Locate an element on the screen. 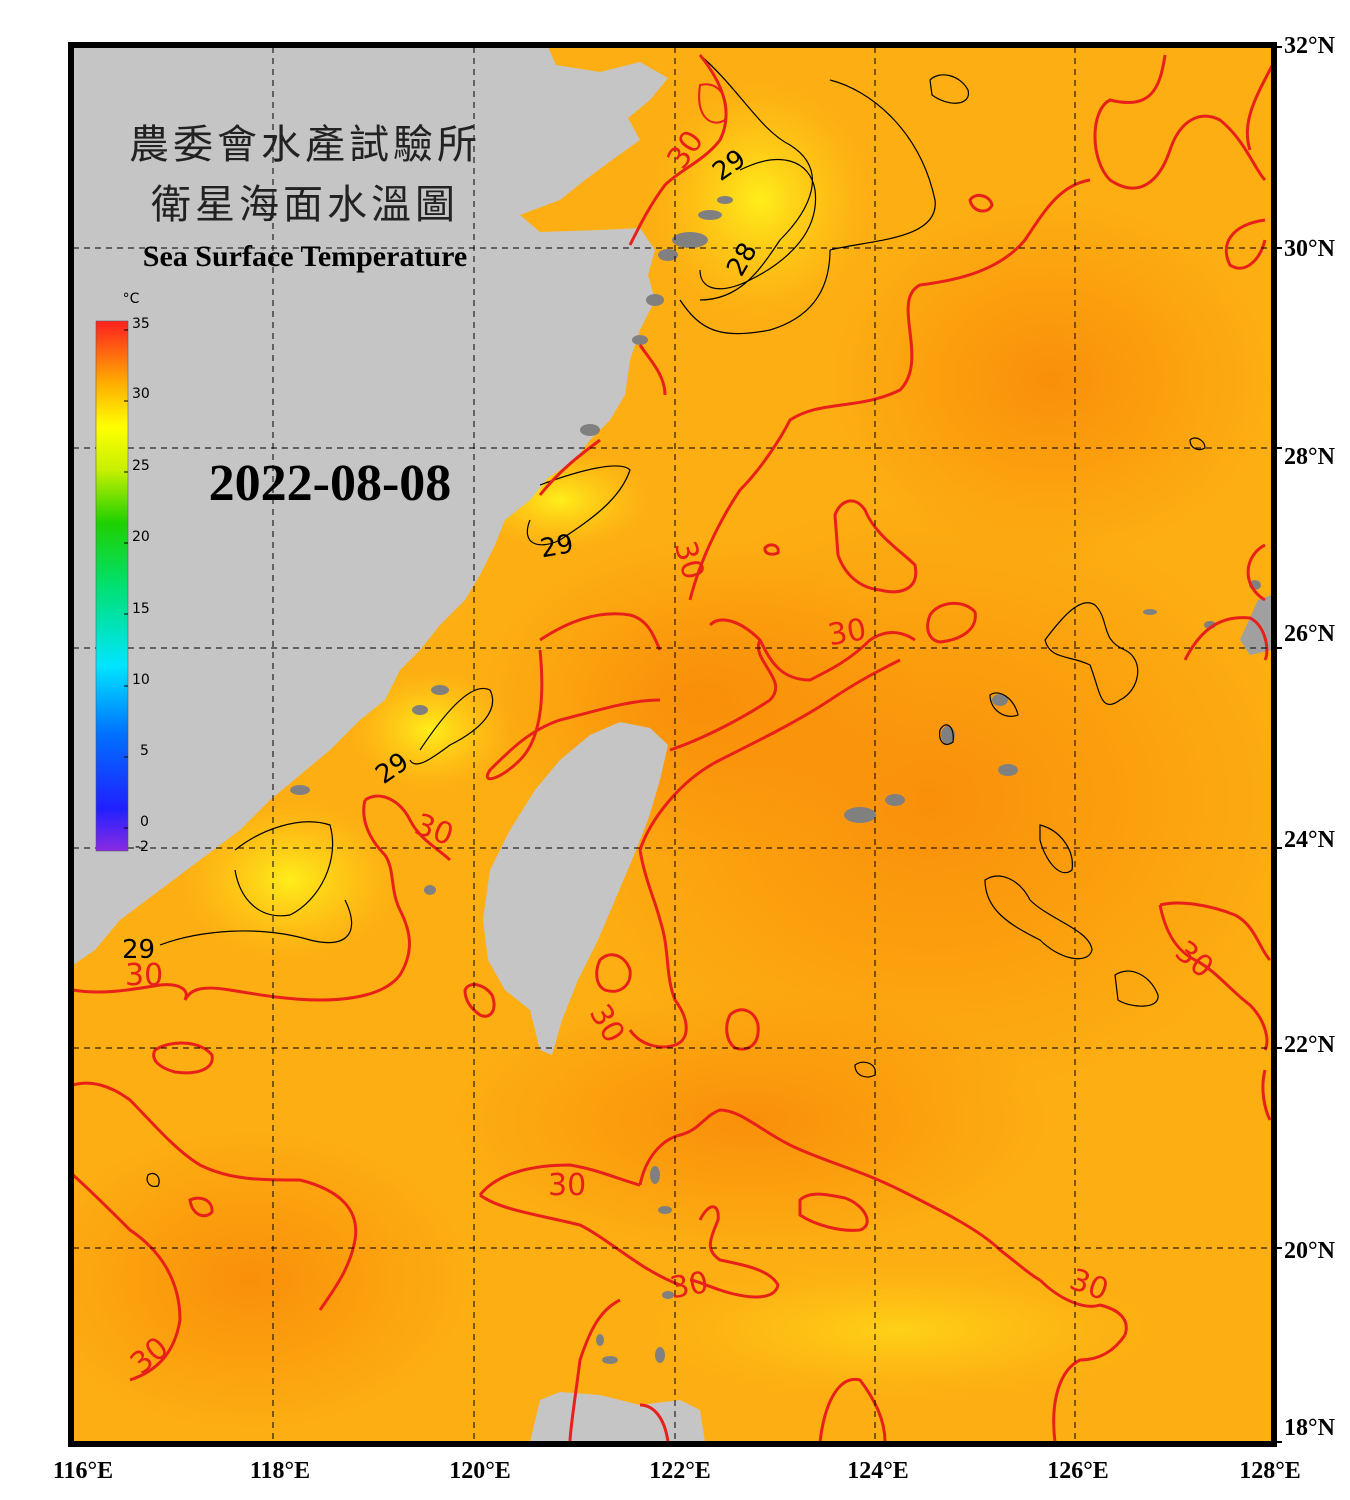 The image size is (1350, 1500). lat-label: 26°N is located at coordinates (1310, 634).